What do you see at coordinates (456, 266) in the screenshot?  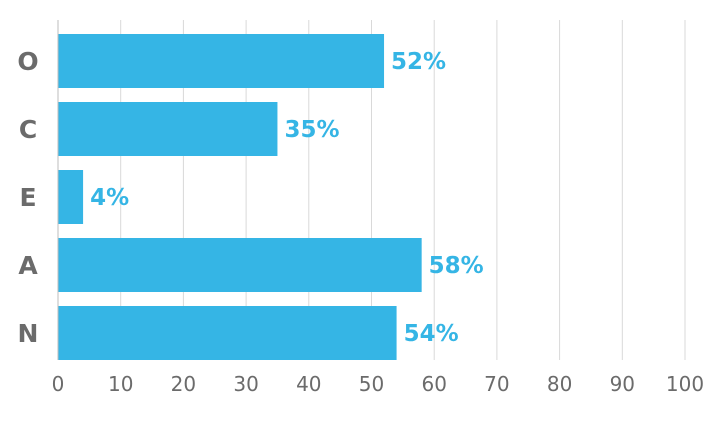 I see `data-label-A: 58%` at bounding box center [456, 266].